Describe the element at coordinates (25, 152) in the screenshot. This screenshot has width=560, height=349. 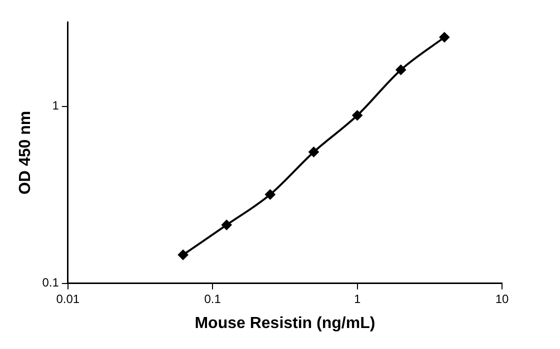
I see `y-axis-title: OD 450 nm` at that location.